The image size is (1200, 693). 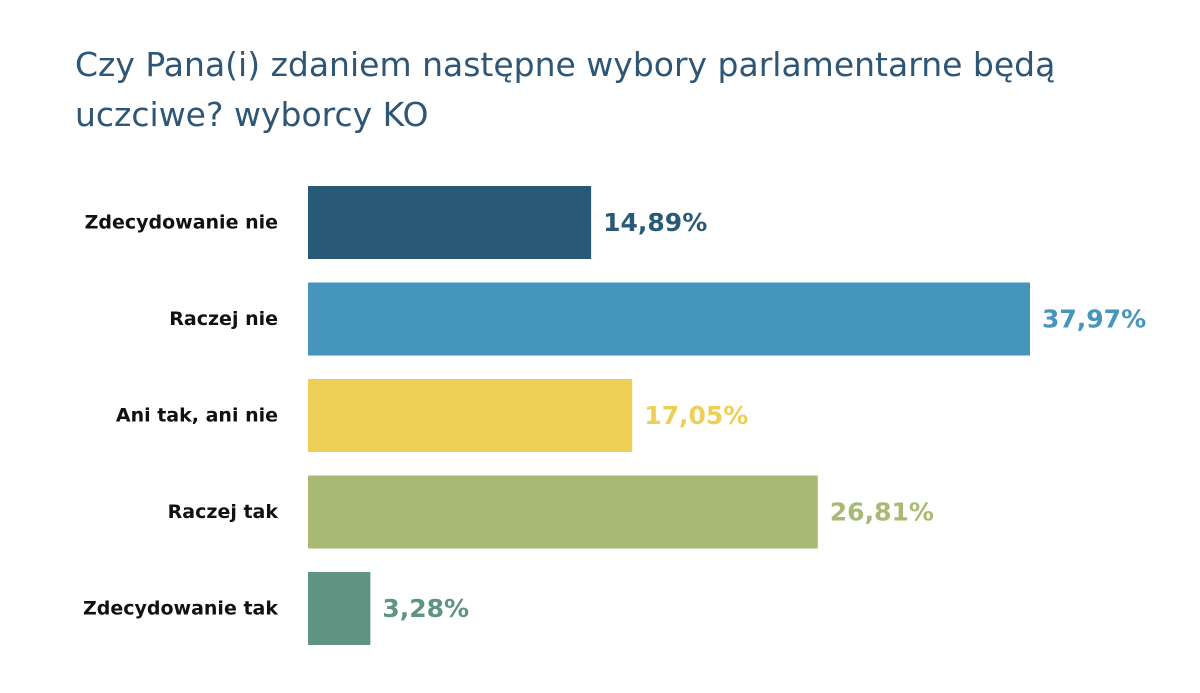 What do you see at coordinates (197, 416) in the screenshot?
I see `category-label: Ani tak, ani nie` at bounding box center [197, 416].